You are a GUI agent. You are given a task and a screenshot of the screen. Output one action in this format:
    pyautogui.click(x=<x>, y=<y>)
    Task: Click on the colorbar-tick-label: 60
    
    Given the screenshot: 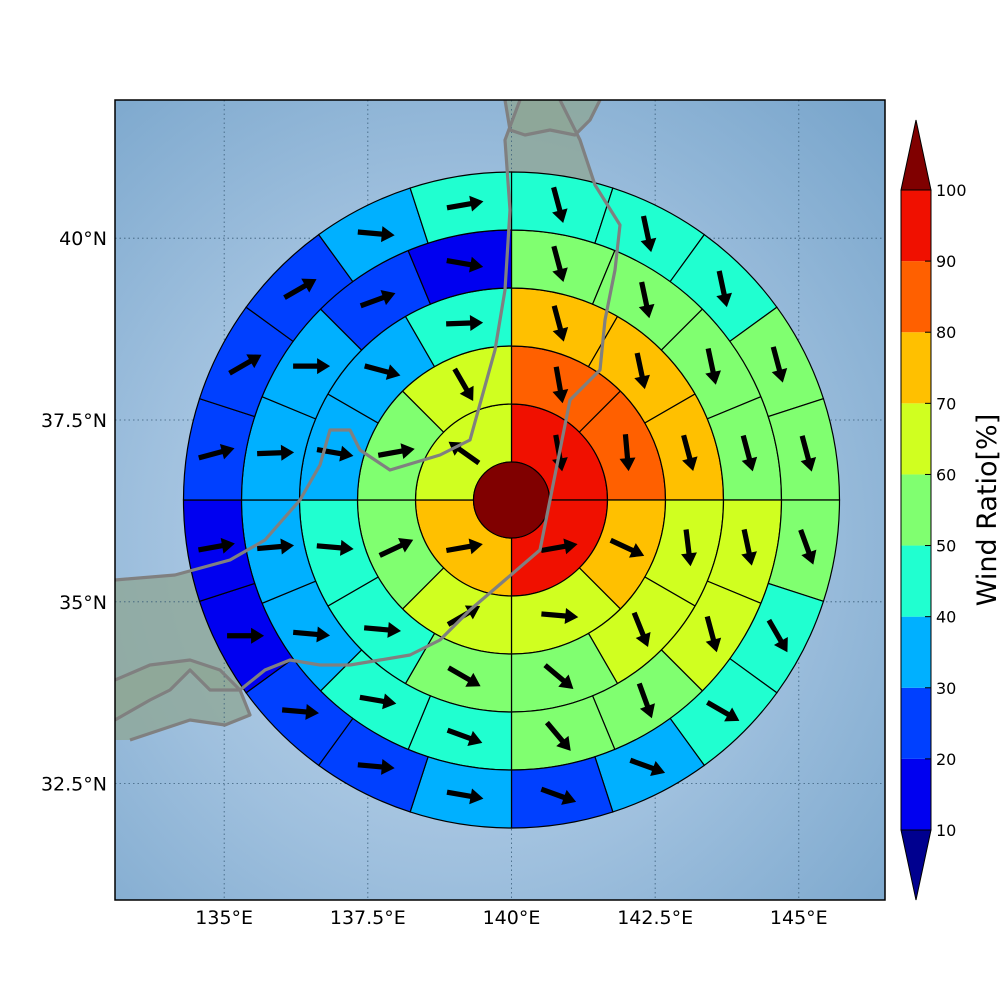 What is the action you would take?
    pyautogui.click(x=946, y=474)
    